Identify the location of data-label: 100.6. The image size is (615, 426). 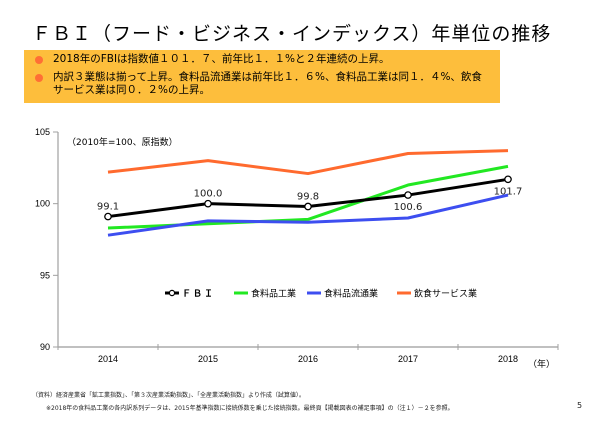
(408, 207).